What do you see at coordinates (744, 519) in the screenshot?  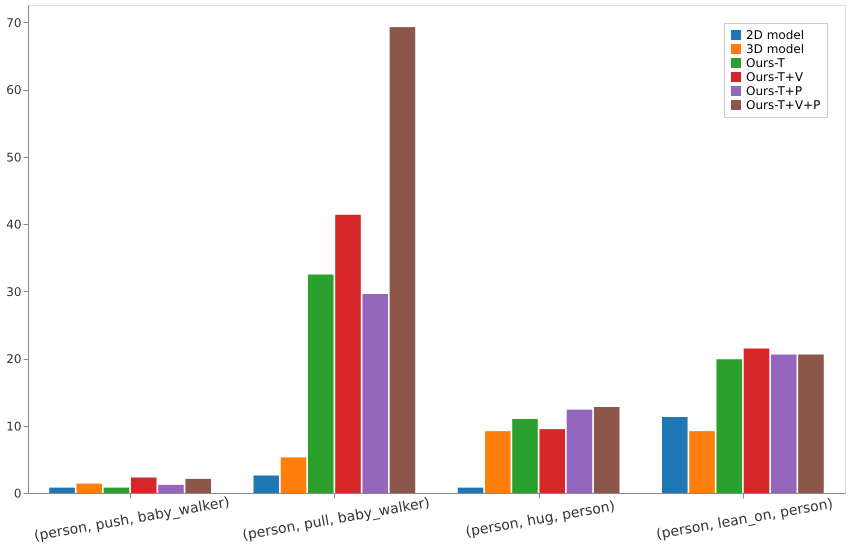 I see `x-tick-label: (person, lean_on, person)` at bounding box center [744, 519].